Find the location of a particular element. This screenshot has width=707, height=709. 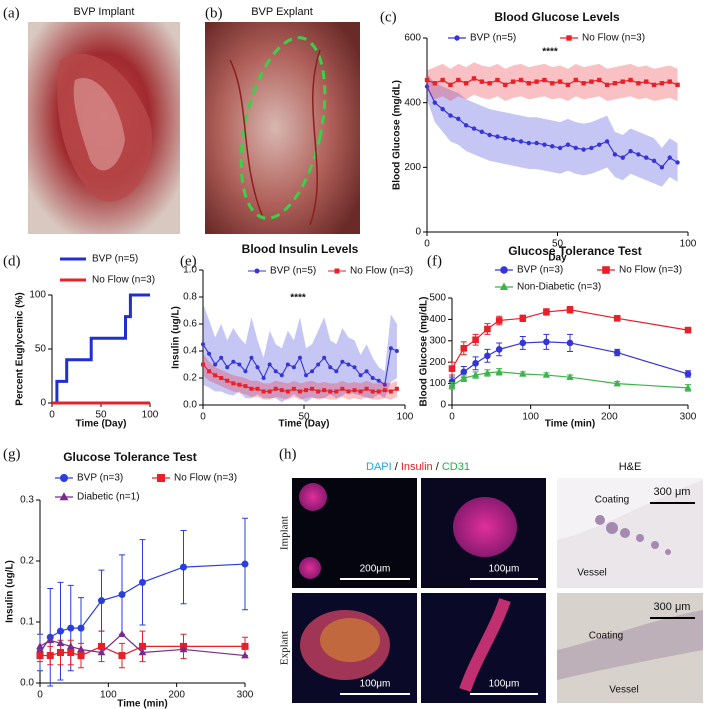

error-band is located at coordinates (552, 130).